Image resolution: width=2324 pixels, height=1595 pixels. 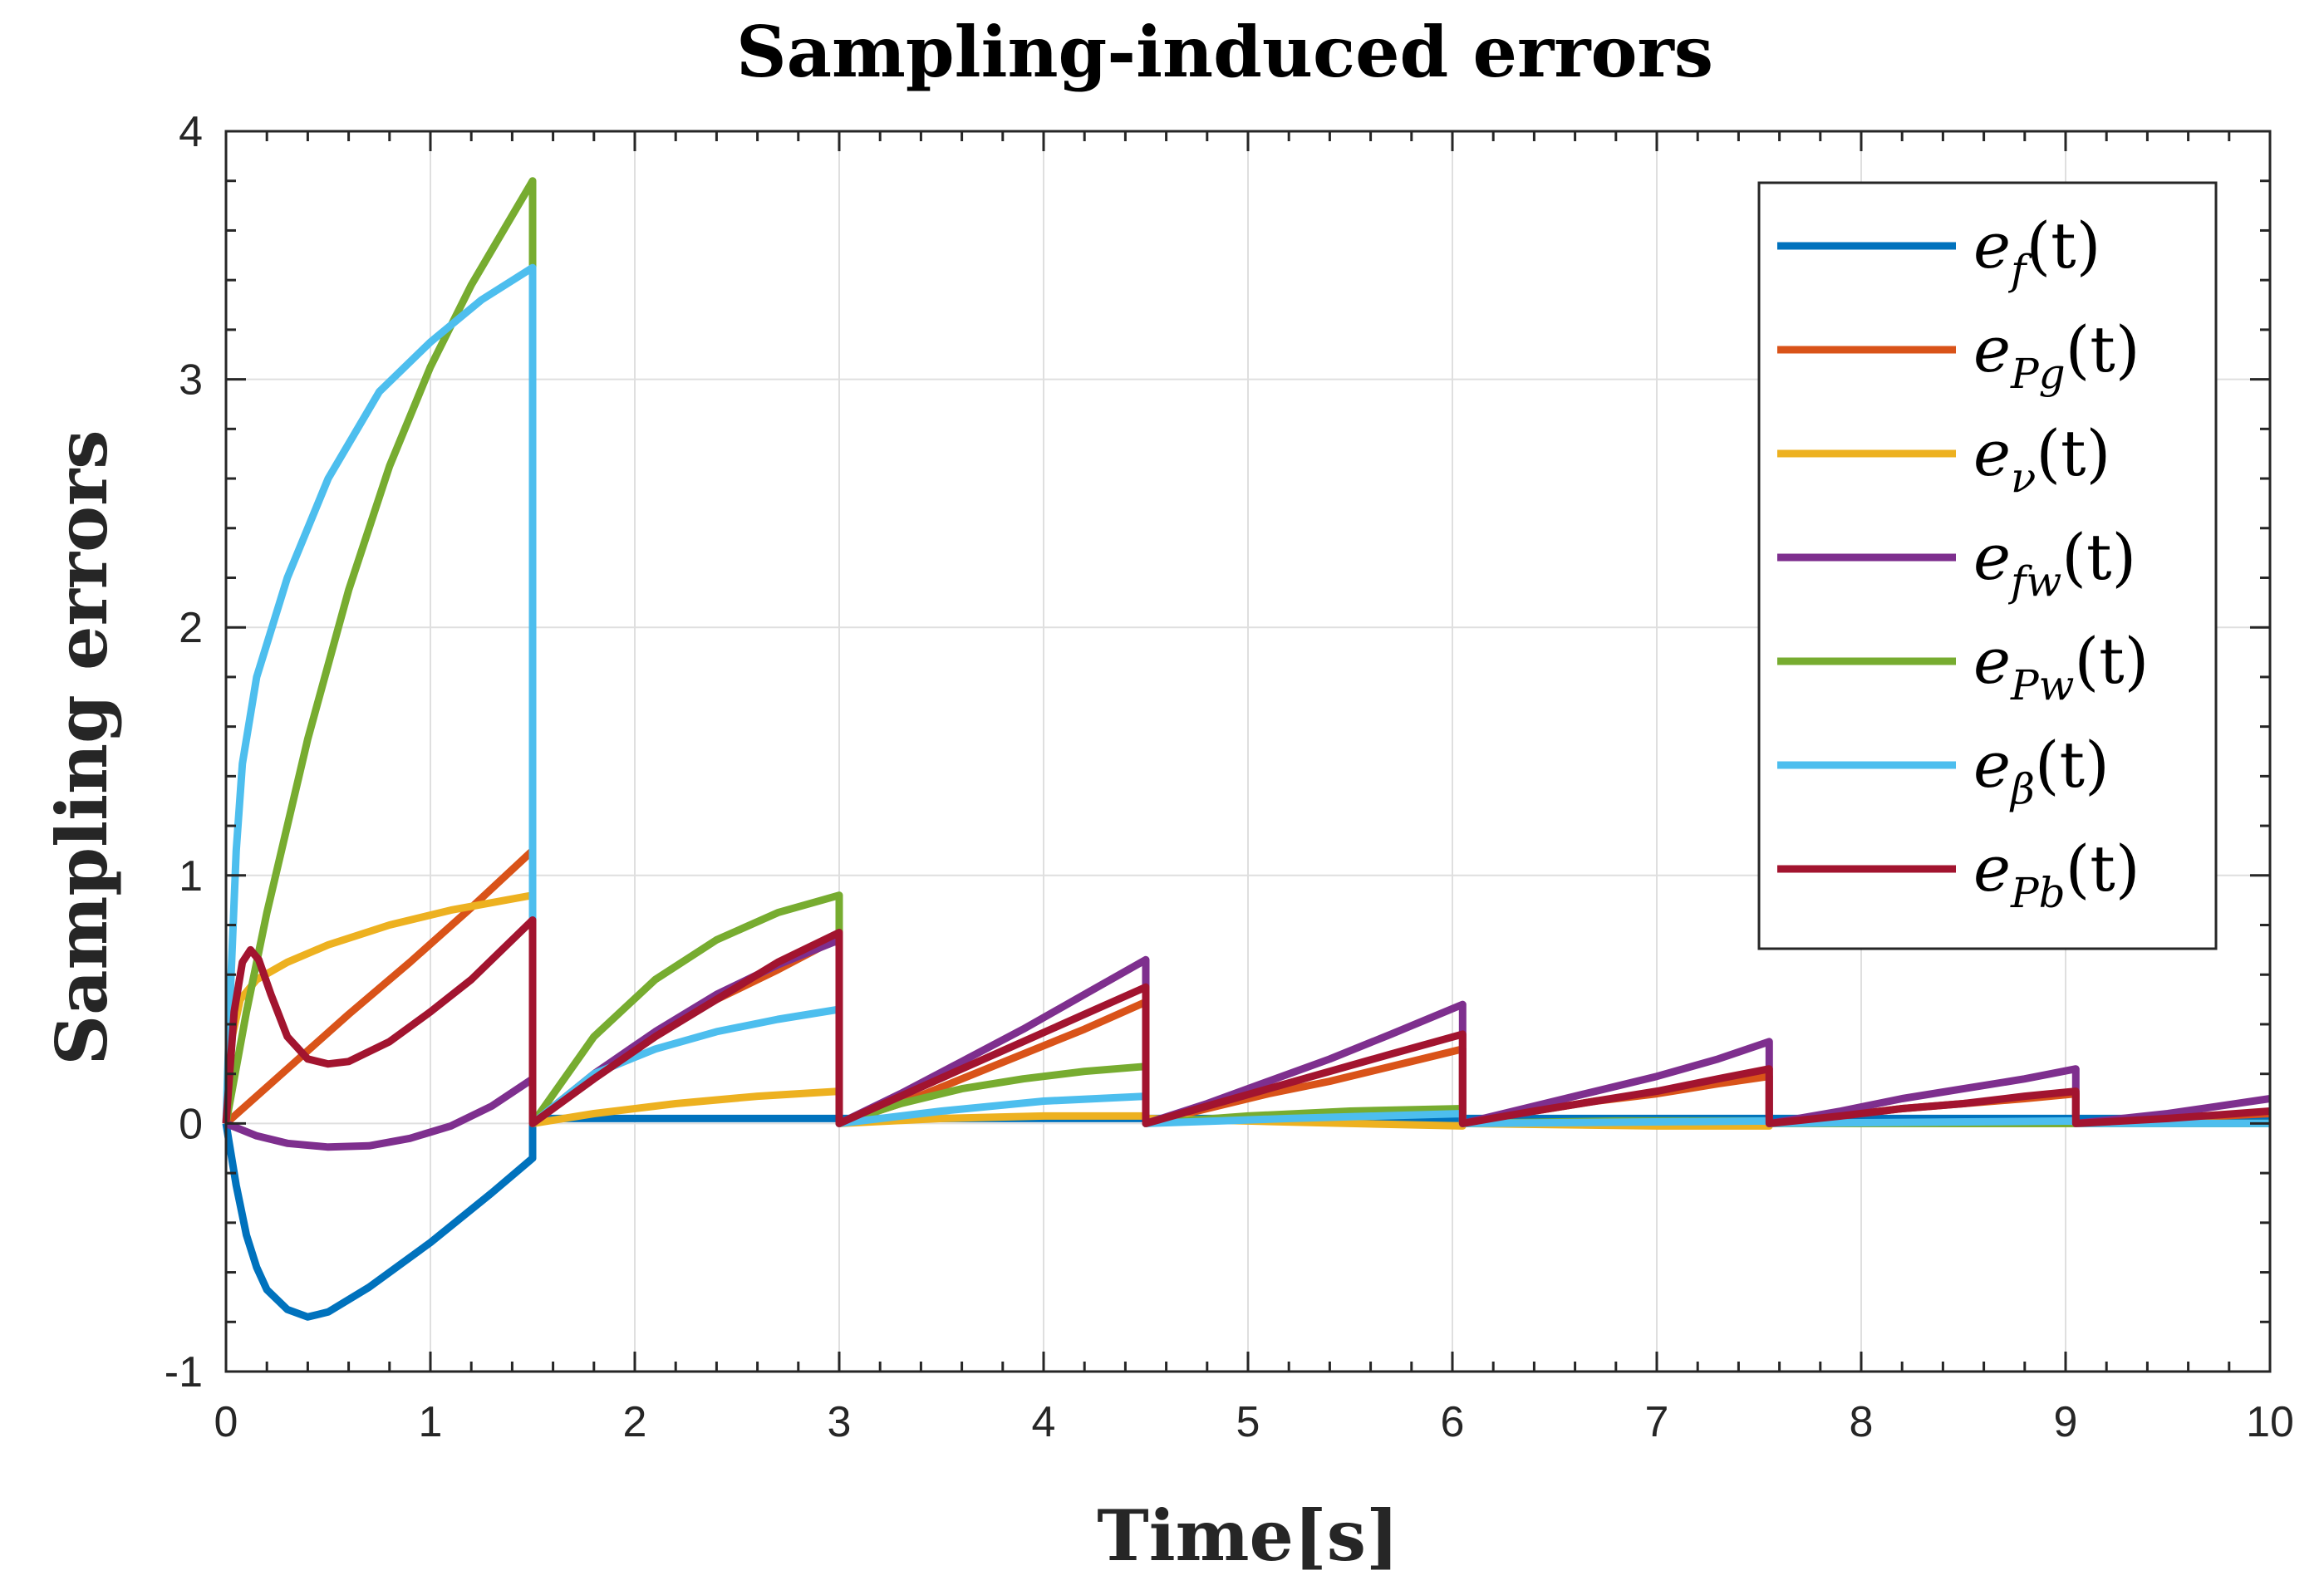 What do you see at coordinates (1862, 1422) in the screenshot?
I see `x-tick-label: 8` at bounding box center [1862, 1422].